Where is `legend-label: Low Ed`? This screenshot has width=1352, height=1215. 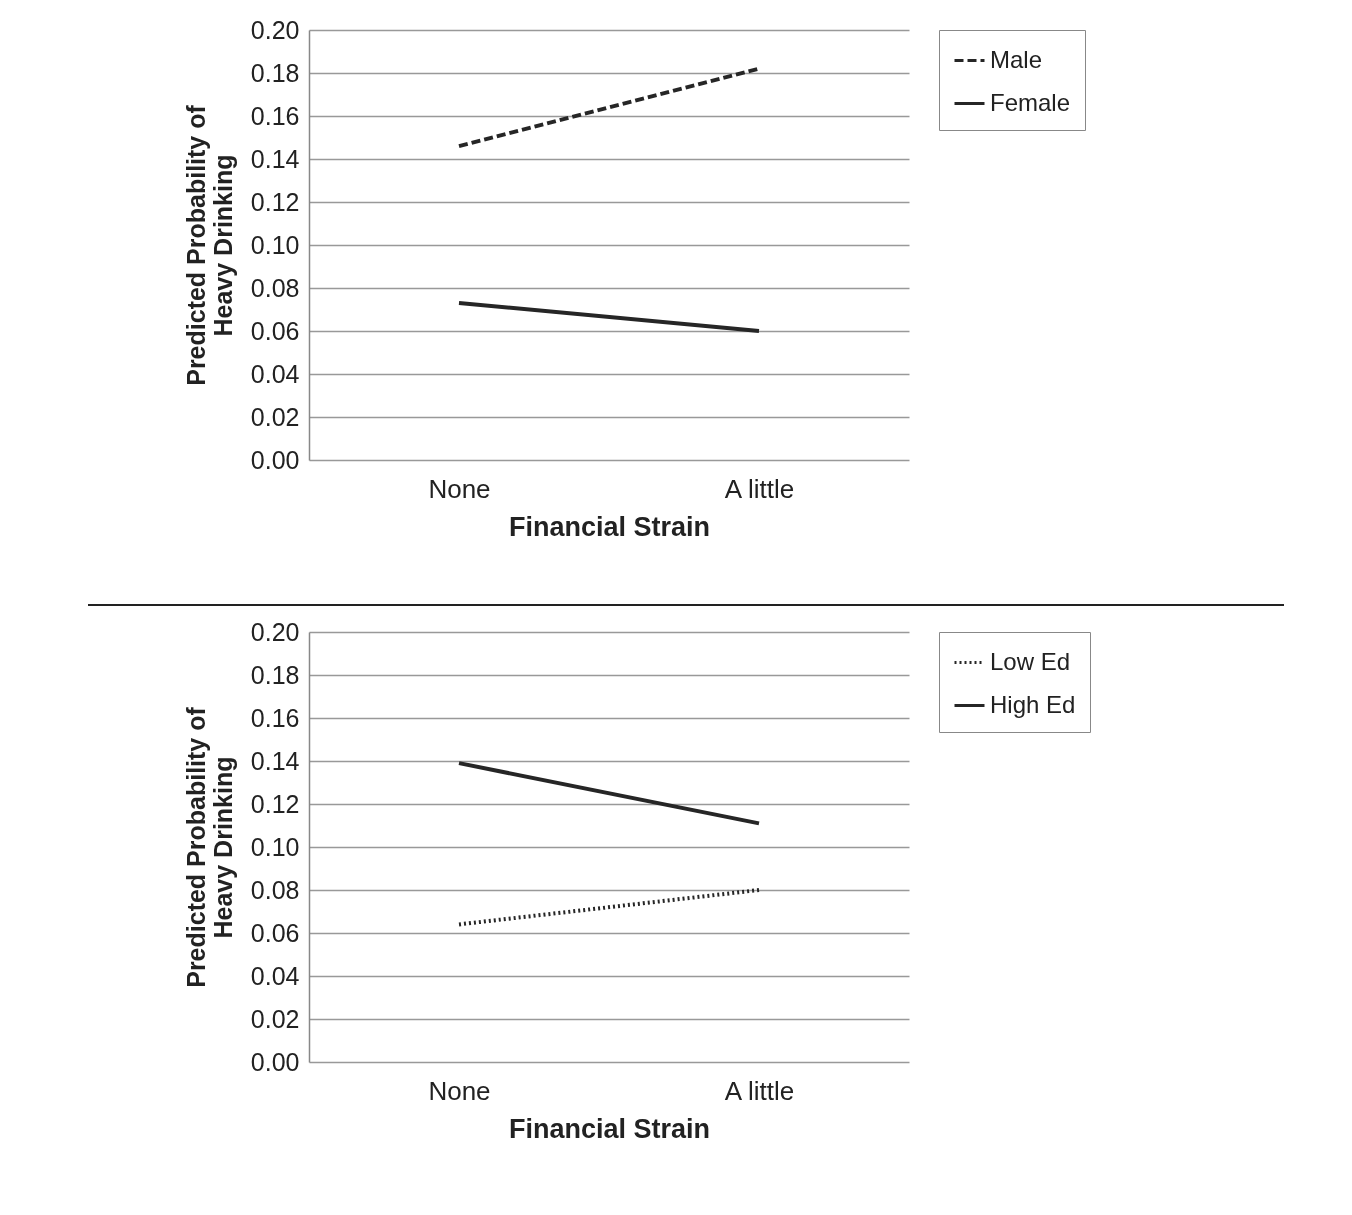 legend-label: Low Ed is located at coordinates (1030, 661).